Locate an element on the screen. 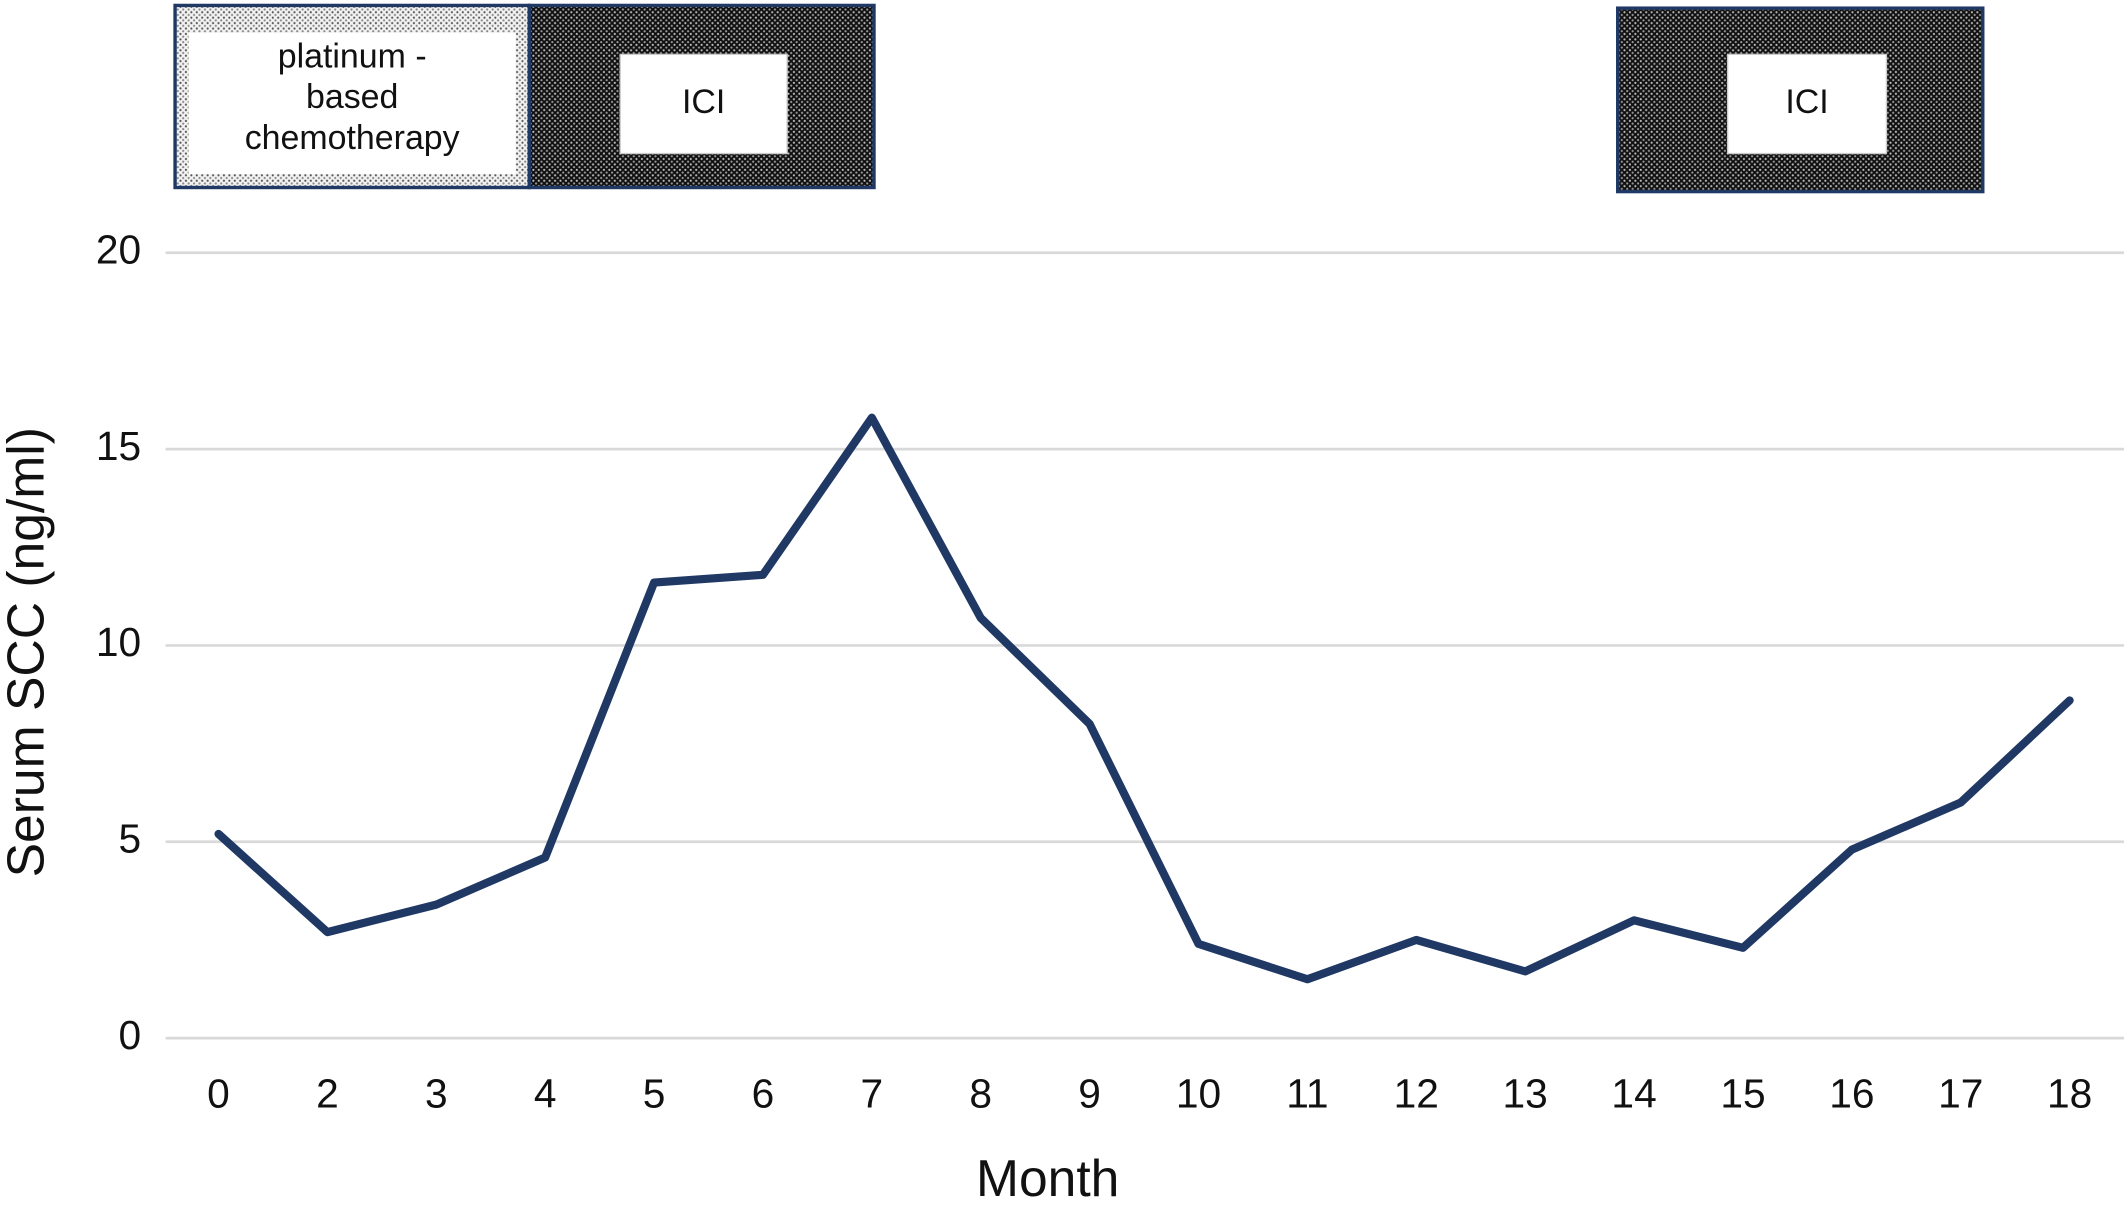 The image size is (2128, 1208). x-tick-label: 18 is located at coordinates (2069, 1093).